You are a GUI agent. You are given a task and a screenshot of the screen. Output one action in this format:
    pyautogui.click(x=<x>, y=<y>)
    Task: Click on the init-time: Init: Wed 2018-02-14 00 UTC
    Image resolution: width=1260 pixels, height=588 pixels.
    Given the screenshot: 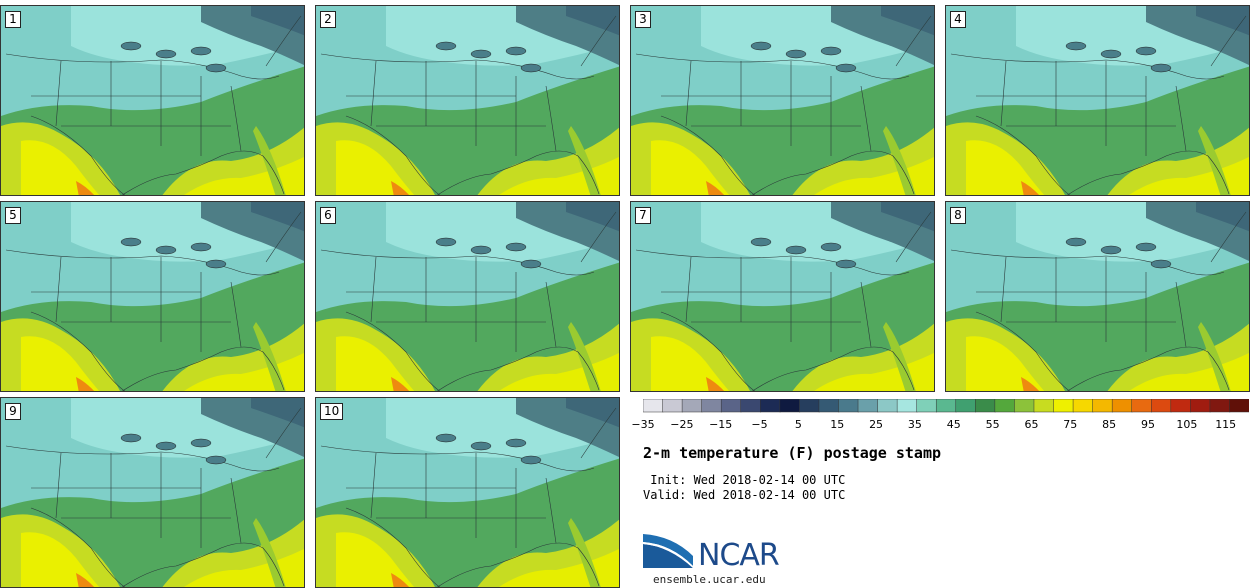 What is the action you would take?
    pyautogui.click(x=744, y=480)
    